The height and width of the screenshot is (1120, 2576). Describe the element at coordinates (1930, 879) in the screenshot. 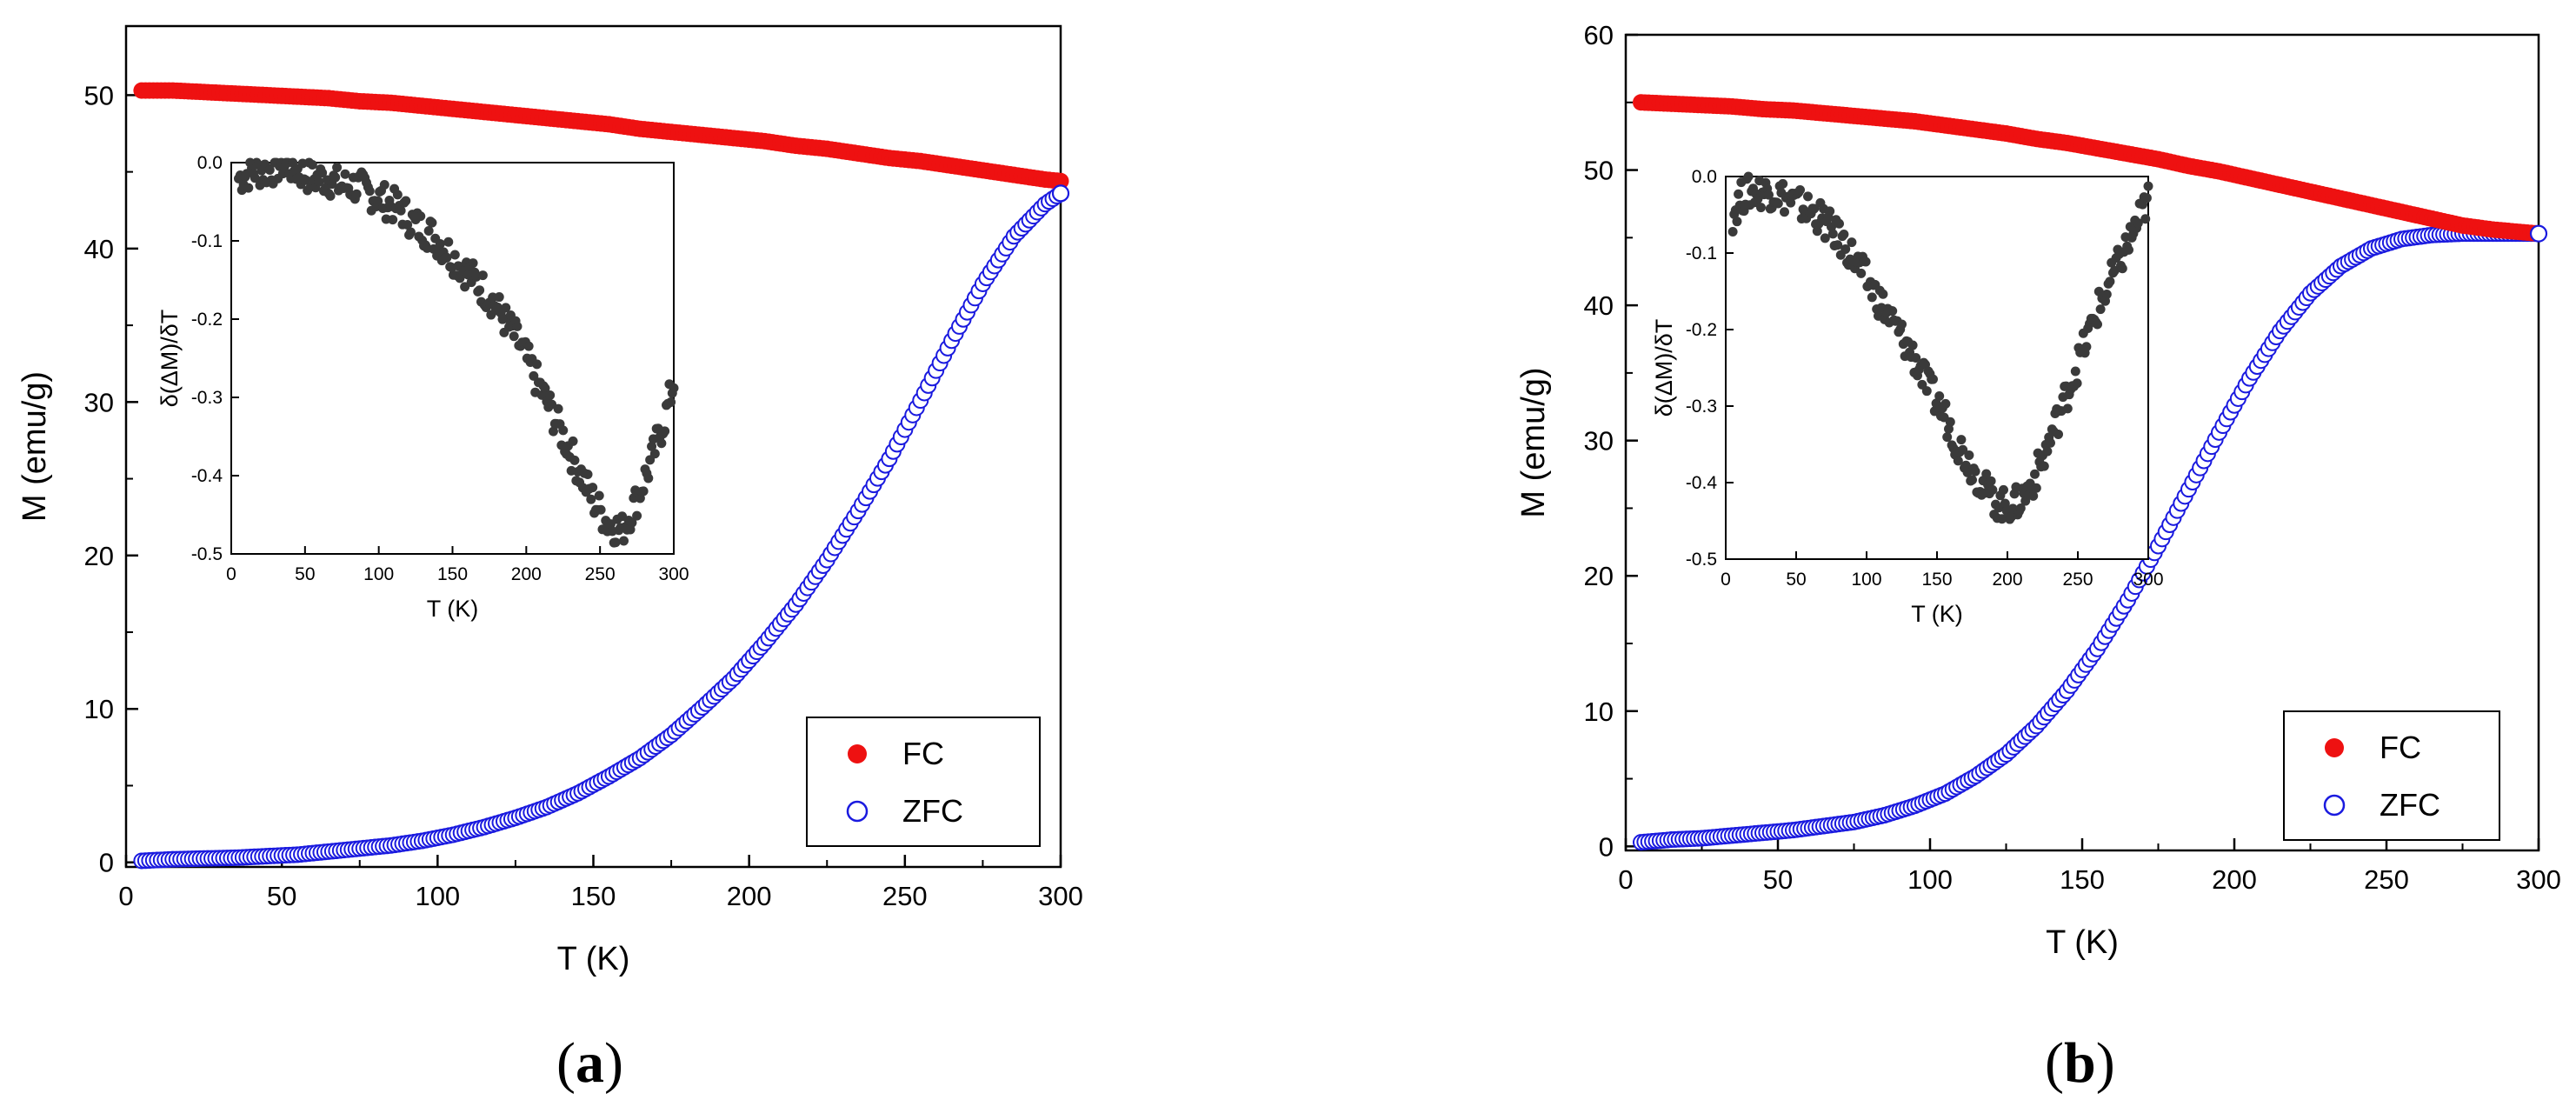

I see `x-tick-label: 100` at that location.